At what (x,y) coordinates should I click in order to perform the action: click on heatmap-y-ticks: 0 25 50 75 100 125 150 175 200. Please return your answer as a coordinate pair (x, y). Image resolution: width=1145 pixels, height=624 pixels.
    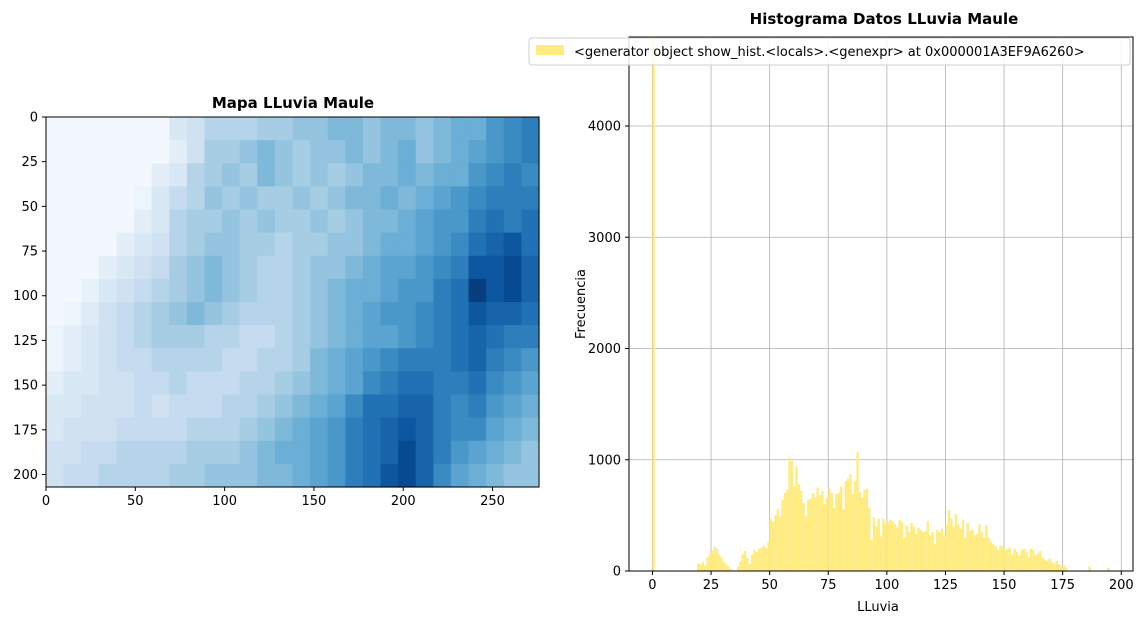
    Looking at the image, I should click on (29, 297).